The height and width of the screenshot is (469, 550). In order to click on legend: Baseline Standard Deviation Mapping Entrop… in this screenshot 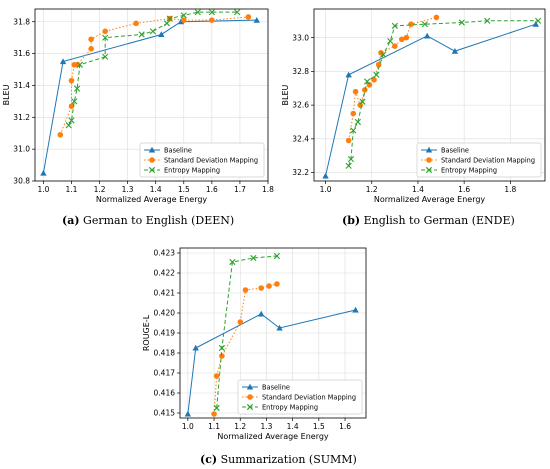, I will do `click(300, 397)`.